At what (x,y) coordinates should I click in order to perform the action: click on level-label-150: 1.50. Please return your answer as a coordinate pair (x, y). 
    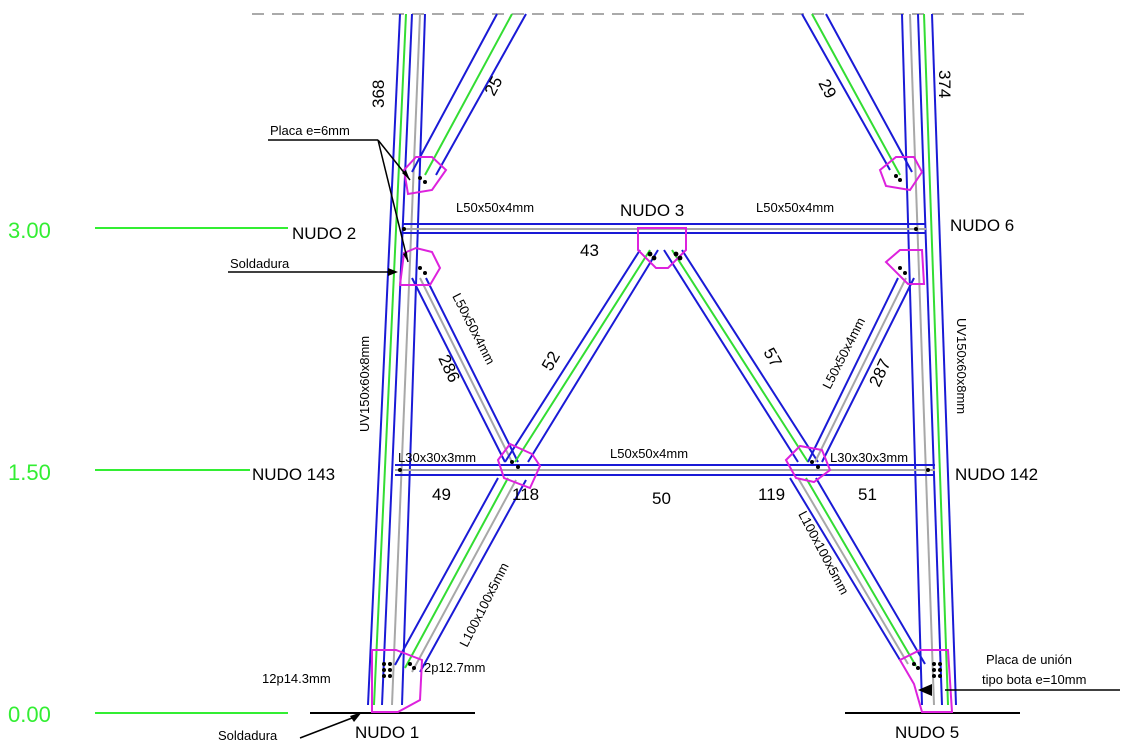
    Looking at the image, I should click on (29, 472).